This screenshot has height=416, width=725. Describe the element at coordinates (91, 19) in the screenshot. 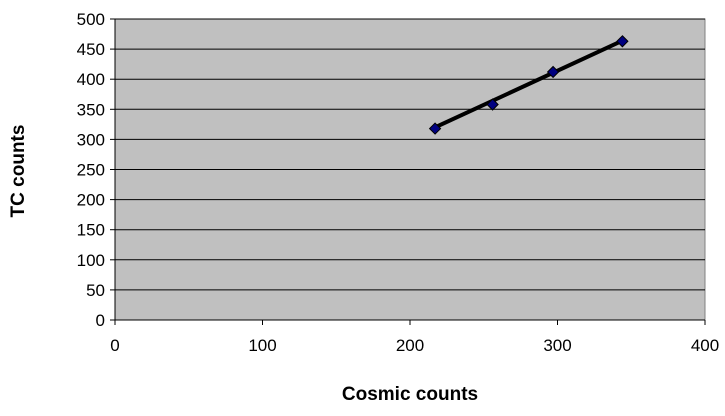

I see `y-tick-label: 500` at that location.